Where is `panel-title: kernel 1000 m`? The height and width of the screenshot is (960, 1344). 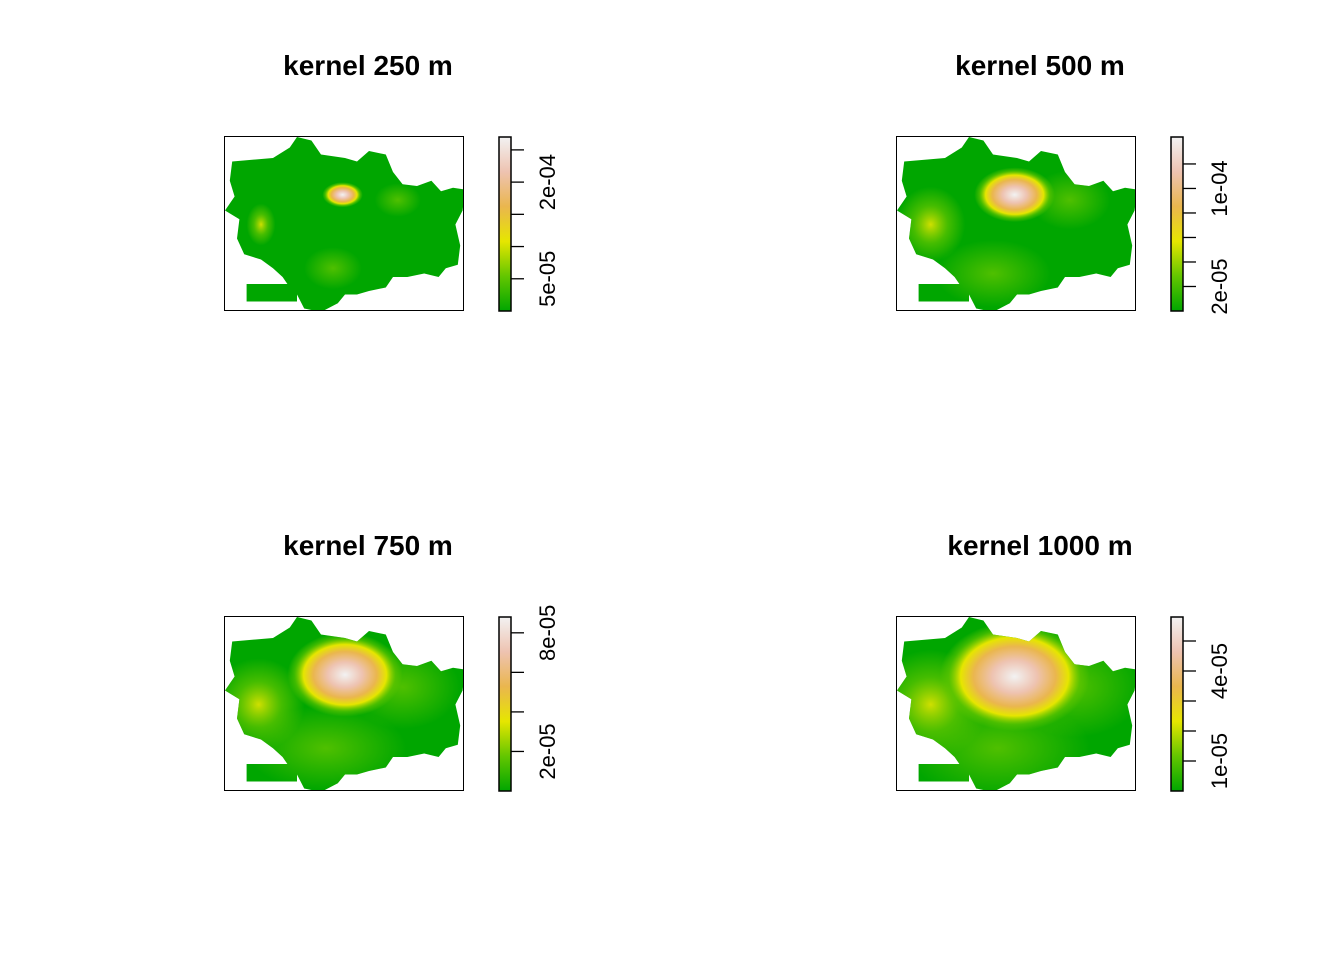 panel-title: kernel 1000 m is located at coordinates (1040, 545).